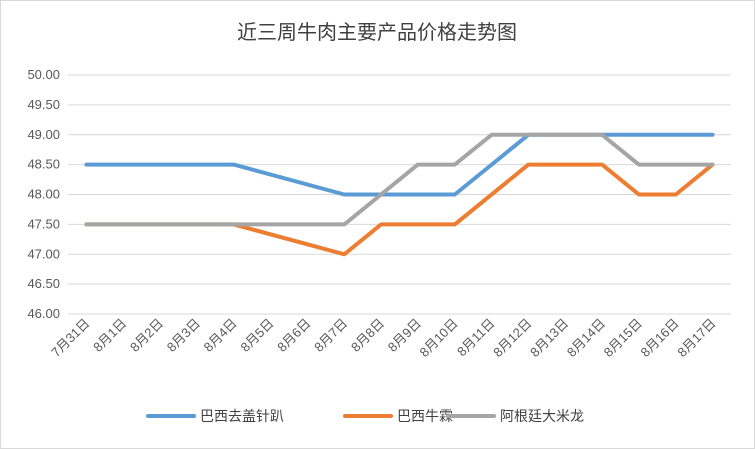  What do you see at coordinates (549, 338) in the screenshot?
I see `x-tick-label: 8月13日` at bounding box center [549, 338].